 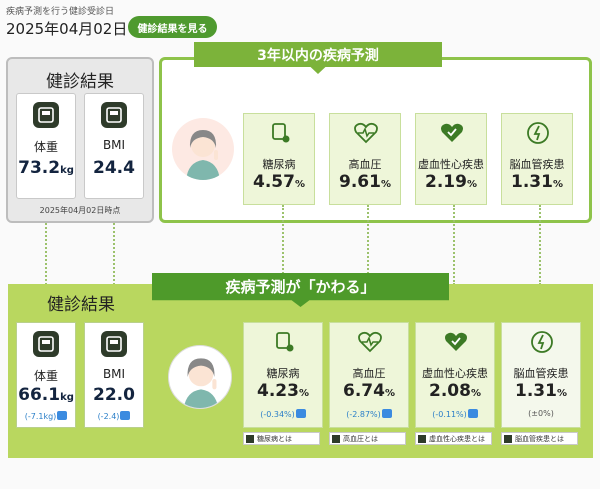 What do you see at coordinates (279, 182) in the screenshot?
I see `disease-value: 4.57%` at bounding box center [279, 182].